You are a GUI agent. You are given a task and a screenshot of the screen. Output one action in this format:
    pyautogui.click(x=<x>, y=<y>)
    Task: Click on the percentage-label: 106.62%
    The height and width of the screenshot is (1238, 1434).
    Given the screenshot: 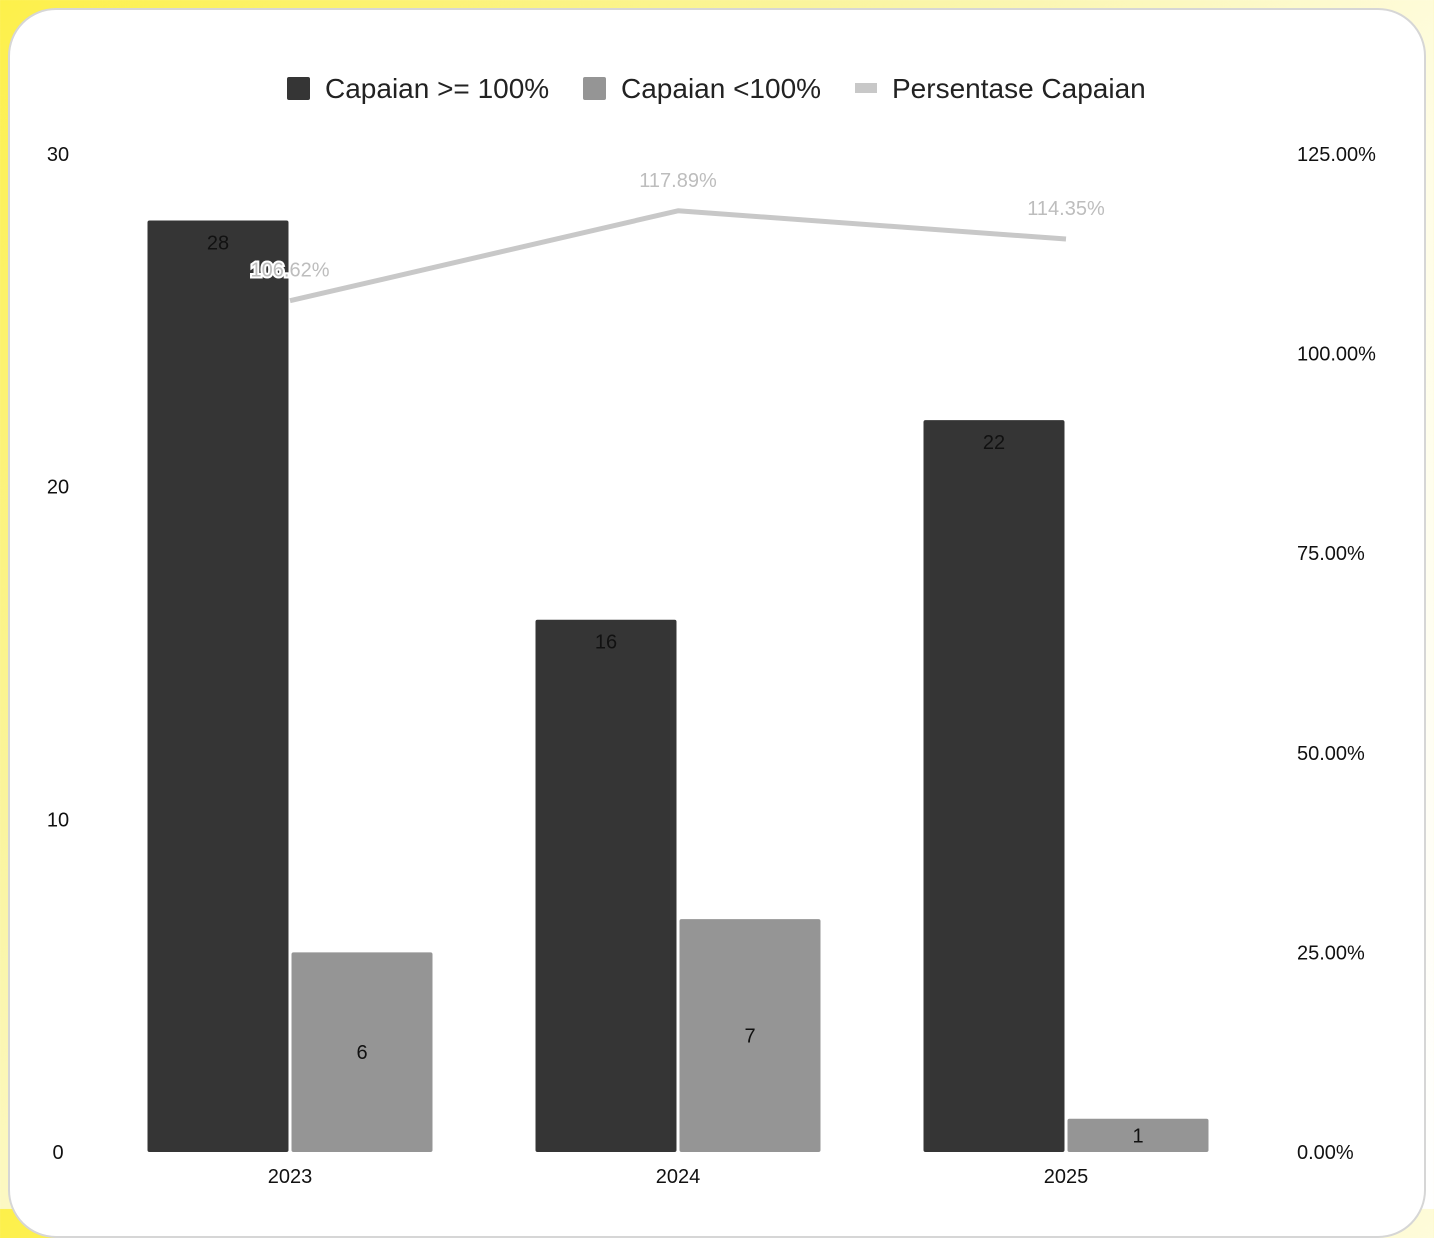 What is the action you would take?
    pyautogui.click(x=290, y=271)
    